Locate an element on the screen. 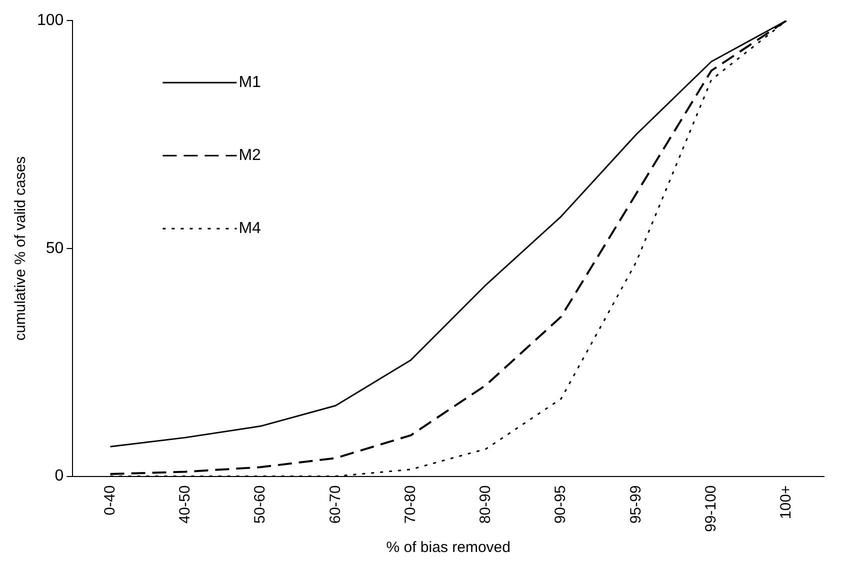 This screenshot has width=846, height=569. x-axis-title: % of bias removed is located at coordinates (448, 547).